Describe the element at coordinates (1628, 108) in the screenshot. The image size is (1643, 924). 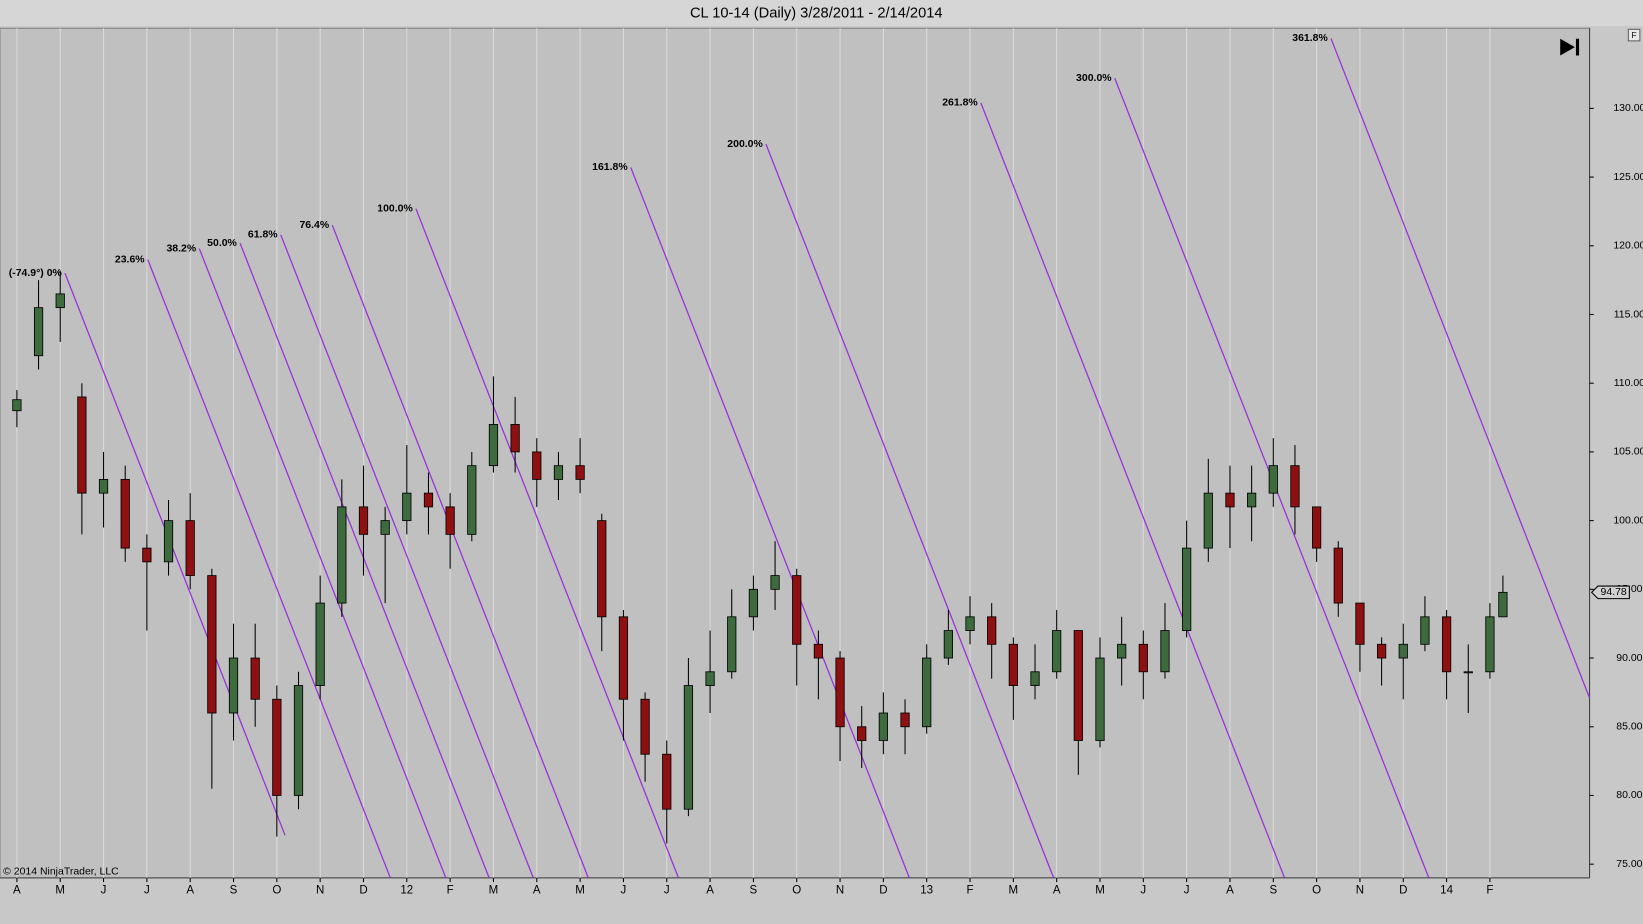
I see `y-tick-label: 130.00` at that location.